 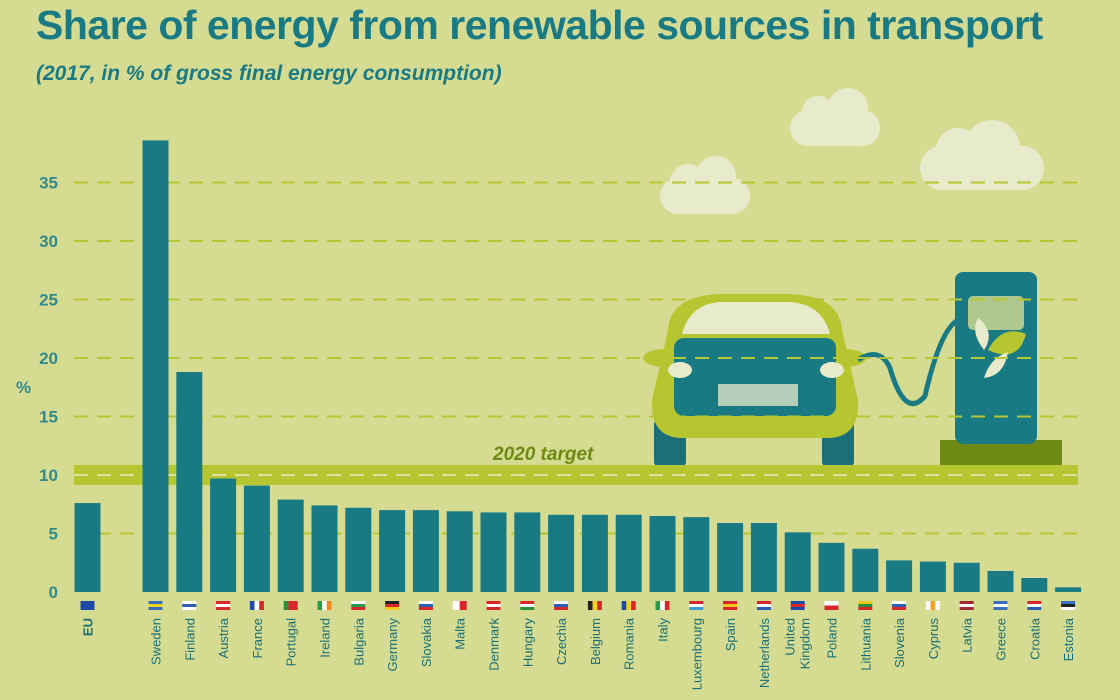 I want to click on y-tick-label: 5, so click(x=53, y=534).